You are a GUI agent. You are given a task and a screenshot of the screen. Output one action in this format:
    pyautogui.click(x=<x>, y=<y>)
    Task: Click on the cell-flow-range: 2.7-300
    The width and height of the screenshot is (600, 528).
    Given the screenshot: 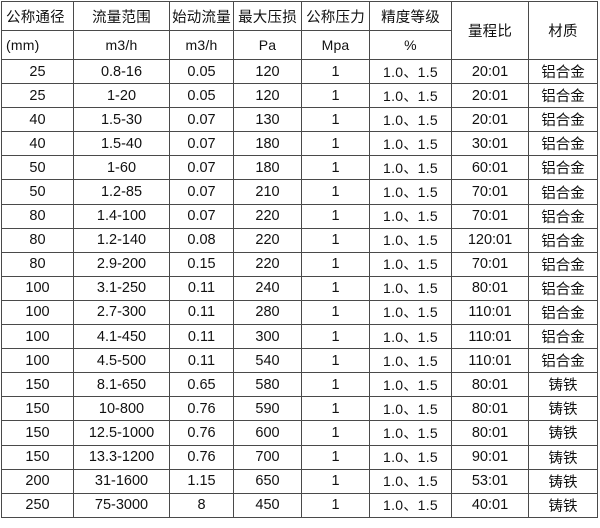 What is the action you would take?
    pyautogui.click(x=121, y=312)
    